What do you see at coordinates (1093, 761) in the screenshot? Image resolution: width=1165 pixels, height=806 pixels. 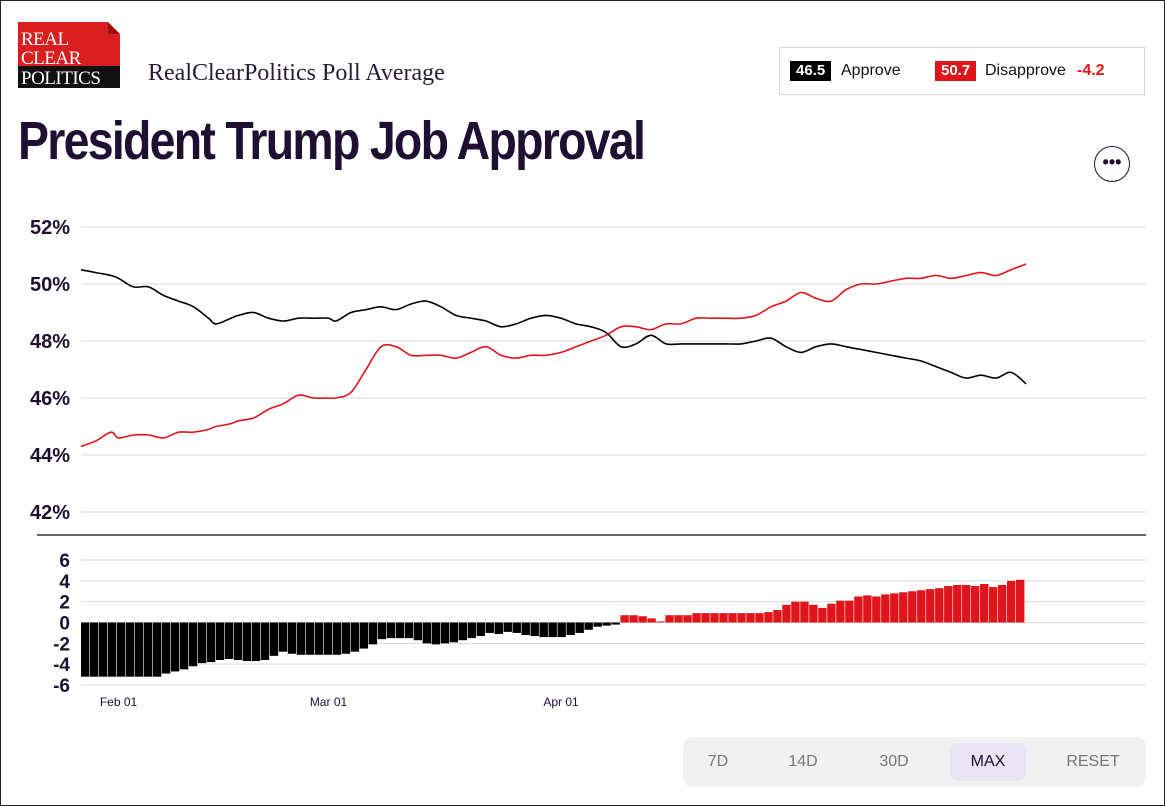 I see `range-reset-button: RESET` at bounding box center [1093, 761].